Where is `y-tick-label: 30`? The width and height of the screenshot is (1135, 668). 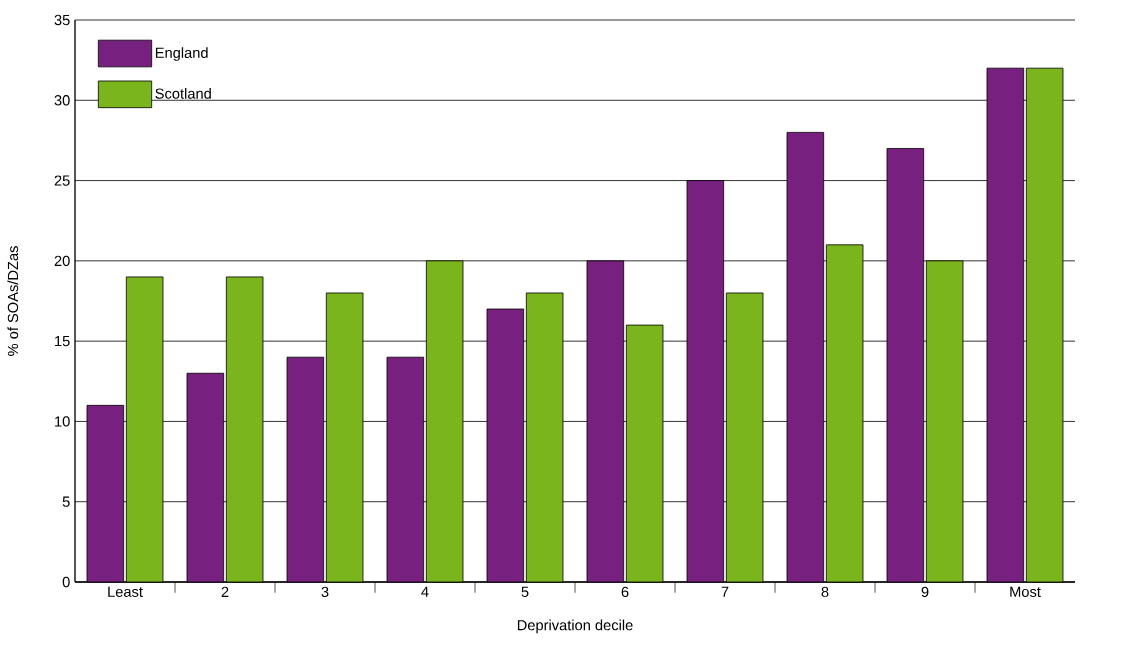
y-tick-label: 30 is located at coordinates (62, 100).